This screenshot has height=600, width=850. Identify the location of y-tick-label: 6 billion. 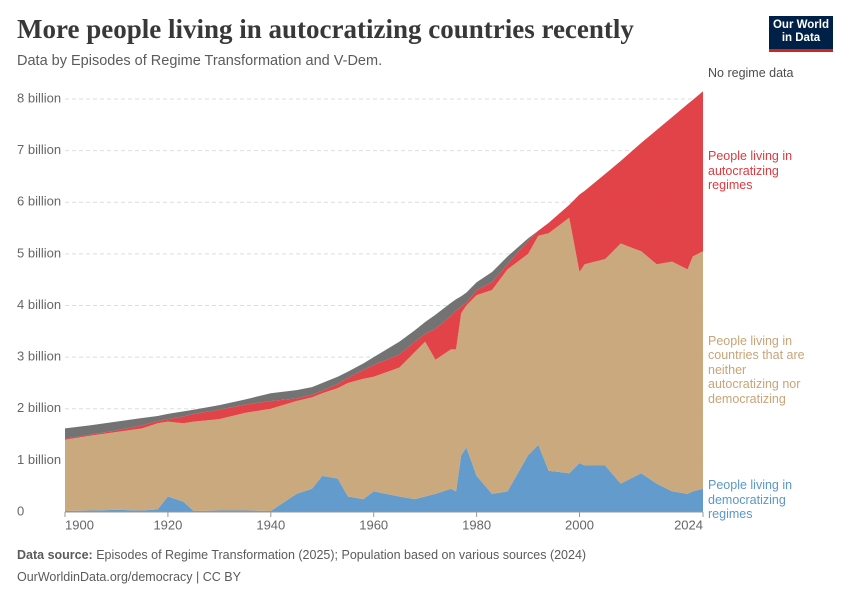
(39, 201).